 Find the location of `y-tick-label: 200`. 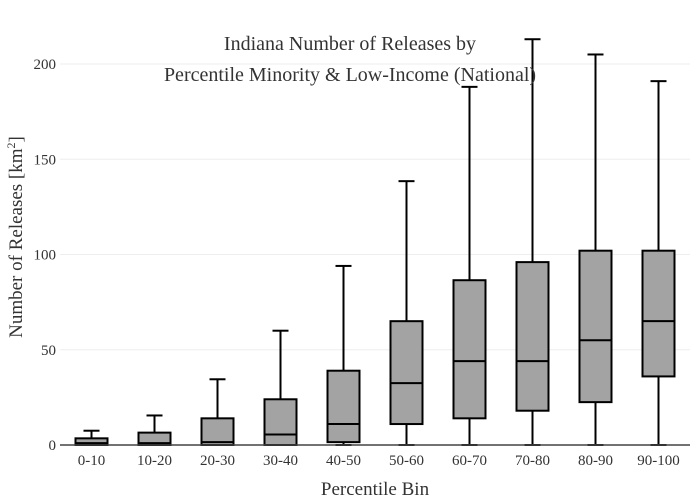

y-tick-label: 200 is located at coordinates (45, 65).